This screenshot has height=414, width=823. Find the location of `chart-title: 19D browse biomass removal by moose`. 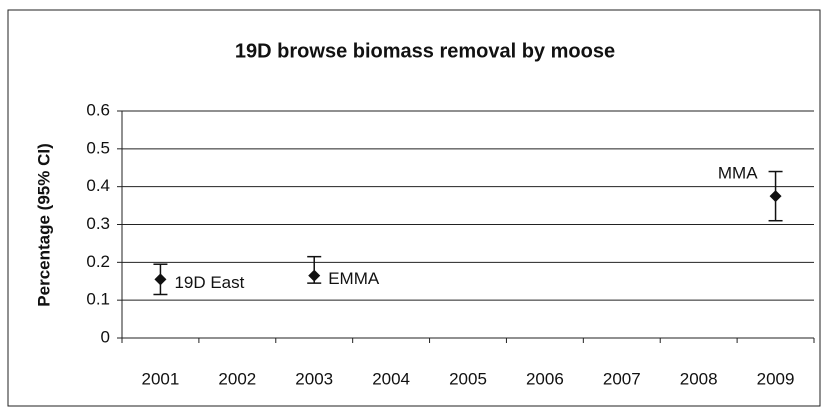

chart-title: 19D browse biomass removal by moose is located at coordinates (425, 51).